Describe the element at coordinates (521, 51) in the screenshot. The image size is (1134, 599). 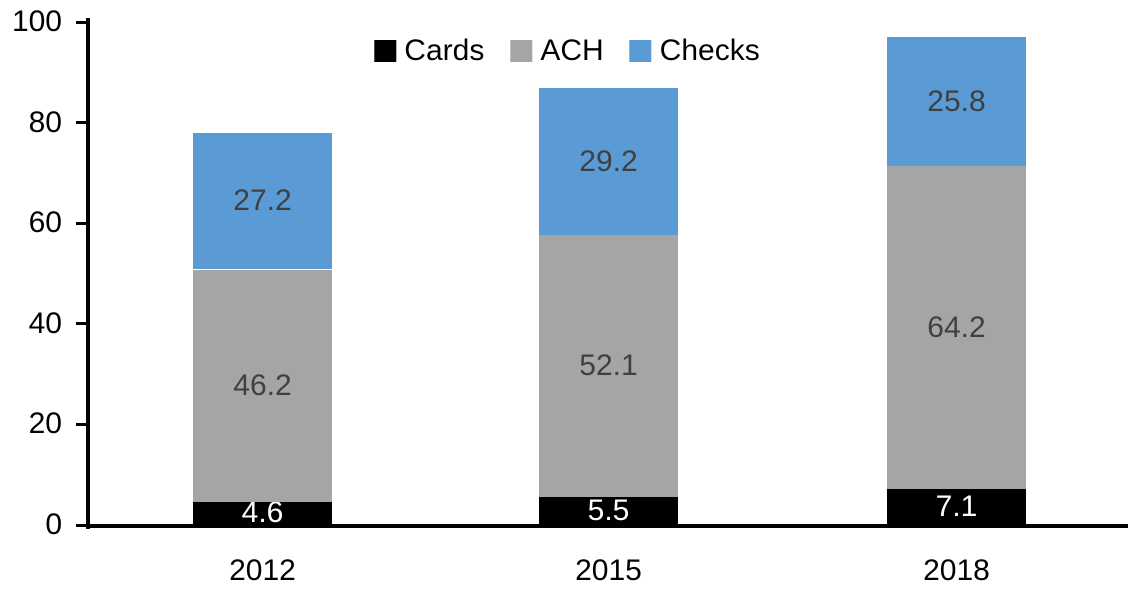
I see `legend-swatch-ach-icon` at that location.